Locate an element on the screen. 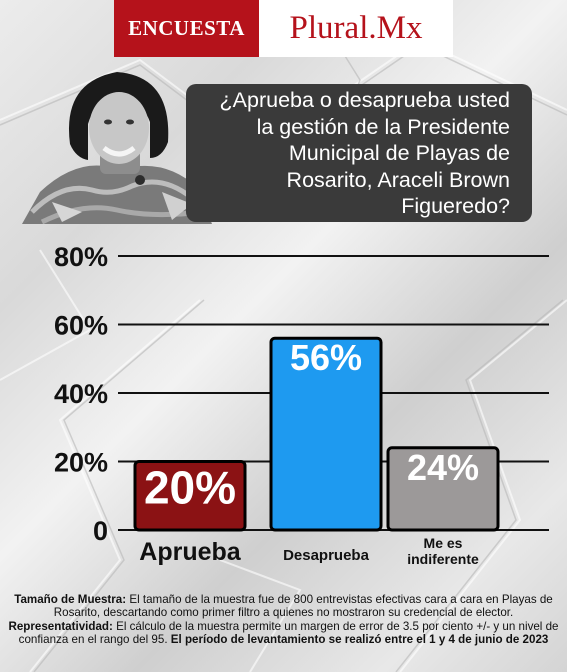 This screenshot has width=567, height=672. y-tick-label: 0 is located at coordinates (100, 531).